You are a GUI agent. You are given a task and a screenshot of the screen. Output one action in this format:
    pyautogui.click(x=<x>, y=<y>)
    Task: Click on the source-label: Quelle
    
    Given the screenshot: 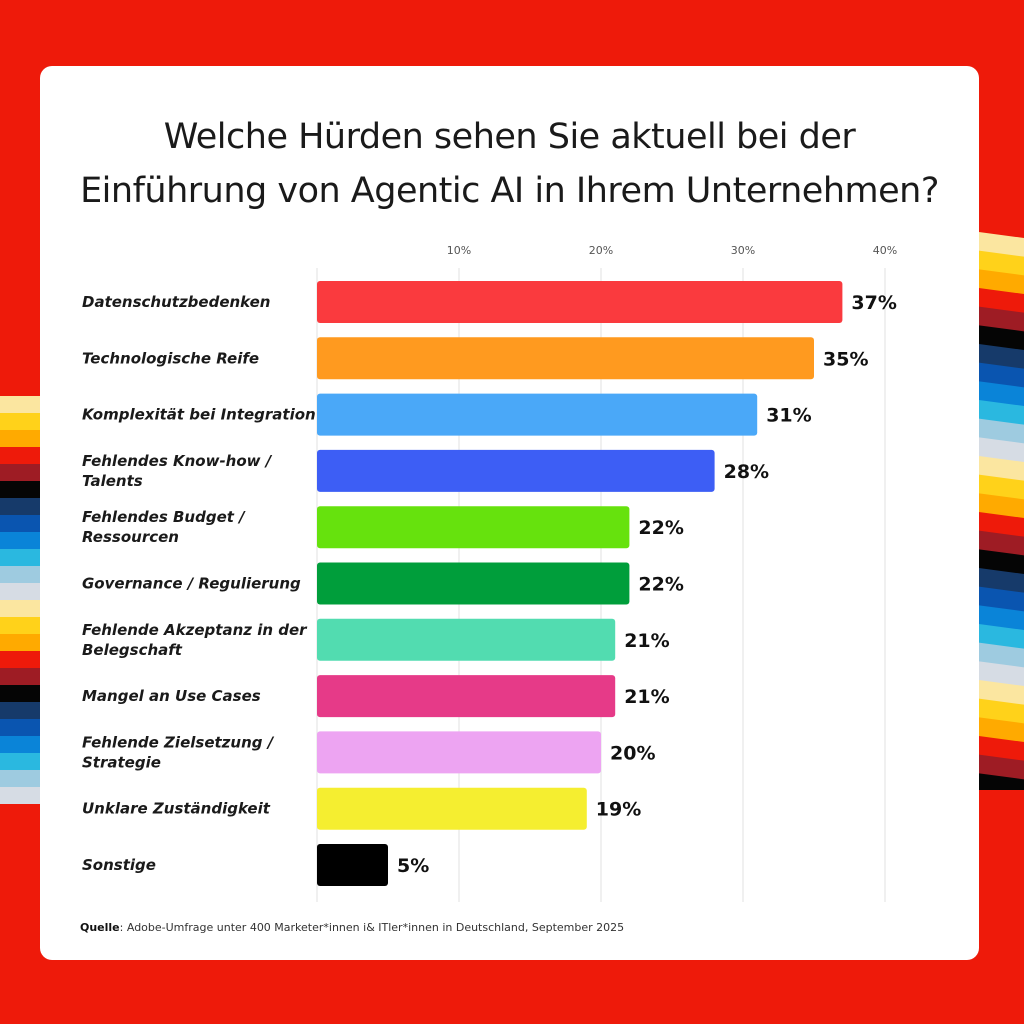 What is the action you would take?
    pyautogui.click(x=100, y=927)
    